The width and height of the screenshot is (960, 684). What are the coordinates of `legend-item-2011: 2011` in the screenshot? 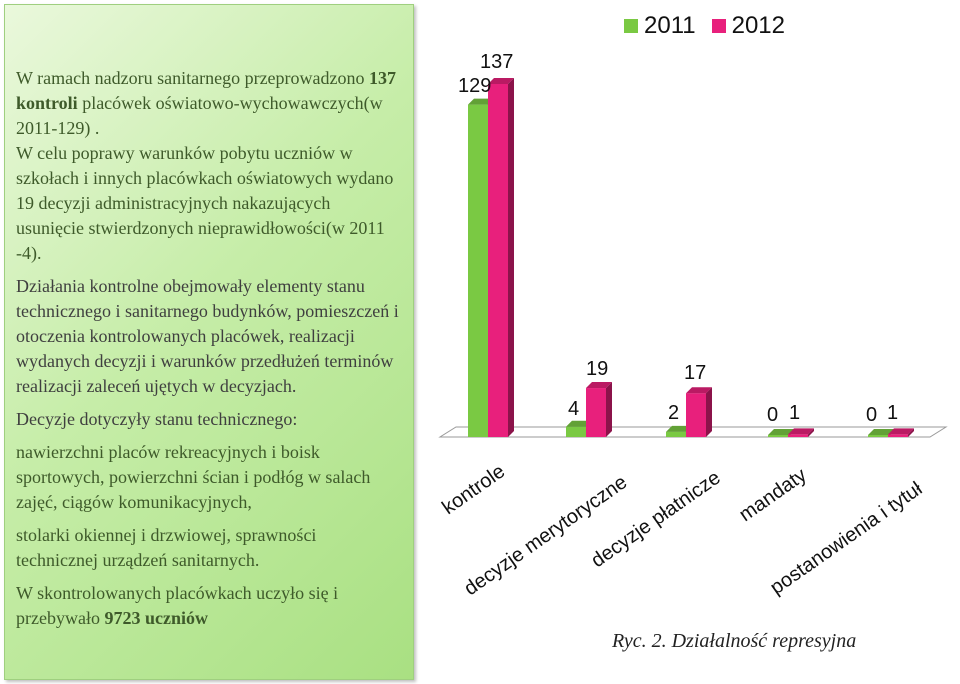 It's located at (660, 26).